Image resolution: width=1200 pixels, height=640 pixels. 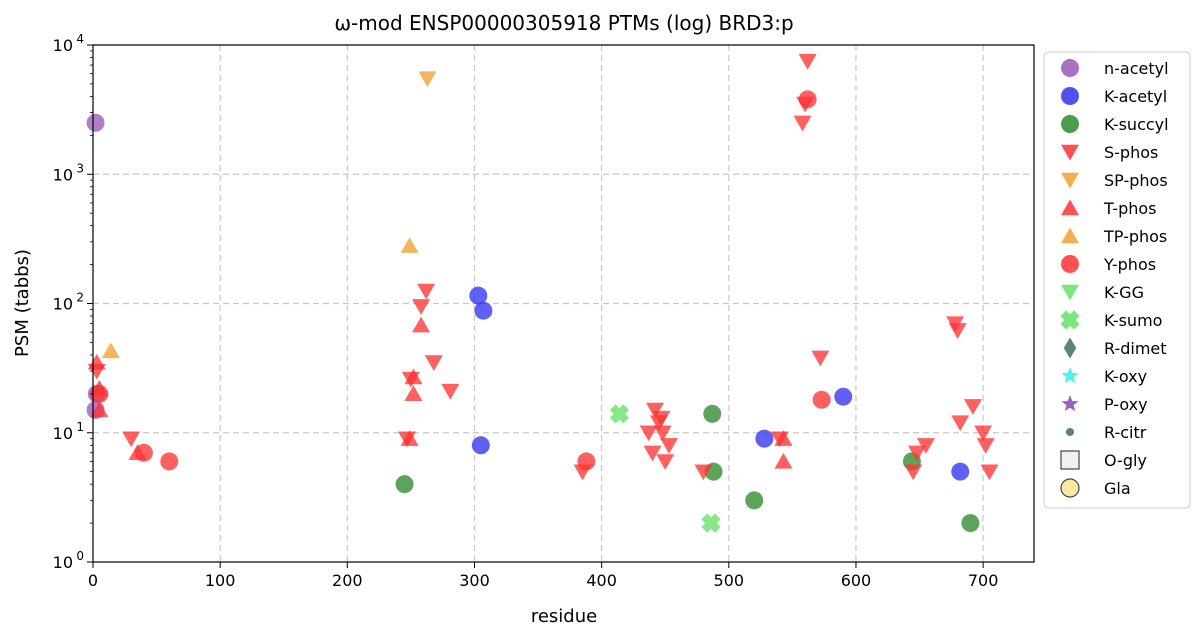 What do you see at coordinates (1070, 180) in the screenshot?
I see `legend-marker-sp-phos` at bounding box center [1070, 180].